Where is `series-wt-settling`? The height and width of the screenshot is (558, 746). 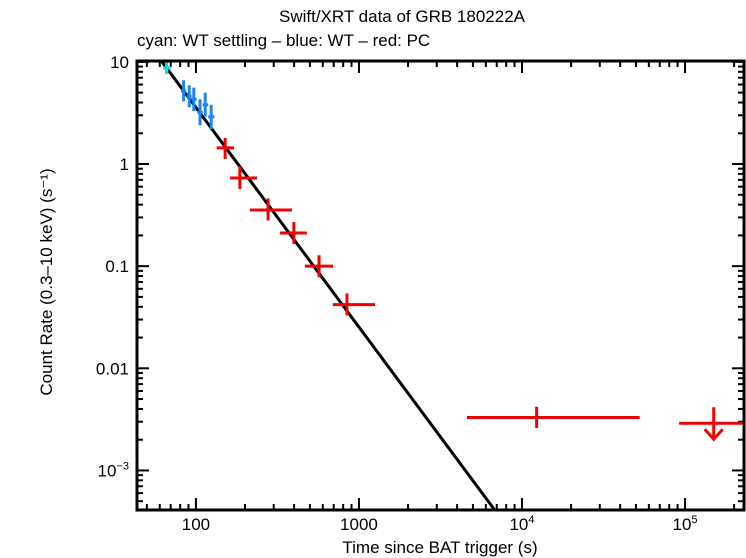 series-wt-settling is located at coordinates (167, 68).